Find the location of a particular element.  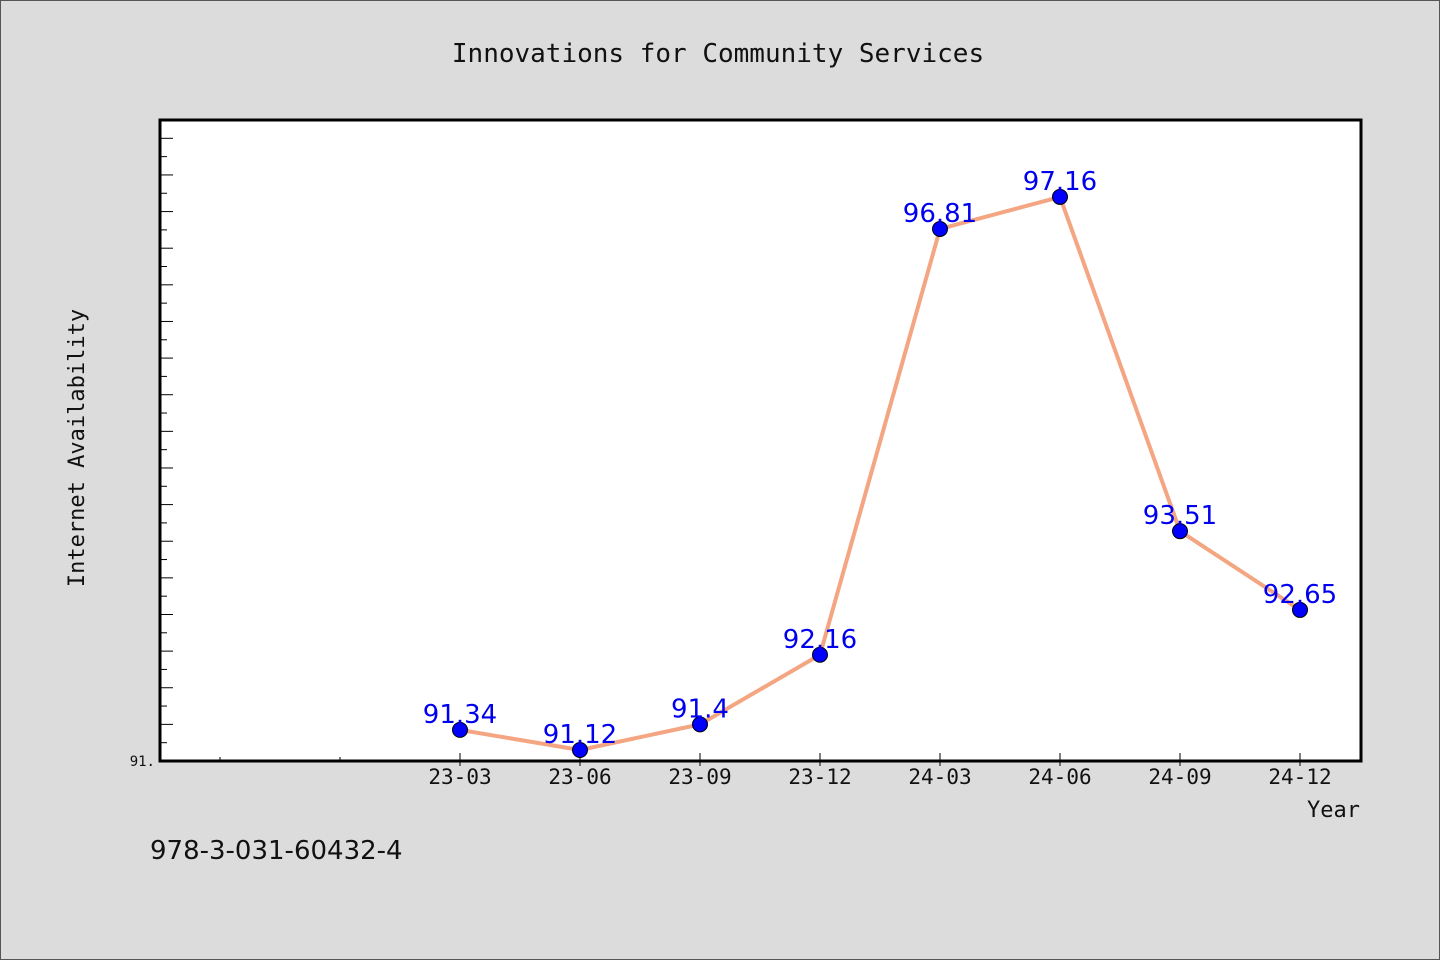

x-tick-label: 24-09 is located at coordinates (1179, 777).